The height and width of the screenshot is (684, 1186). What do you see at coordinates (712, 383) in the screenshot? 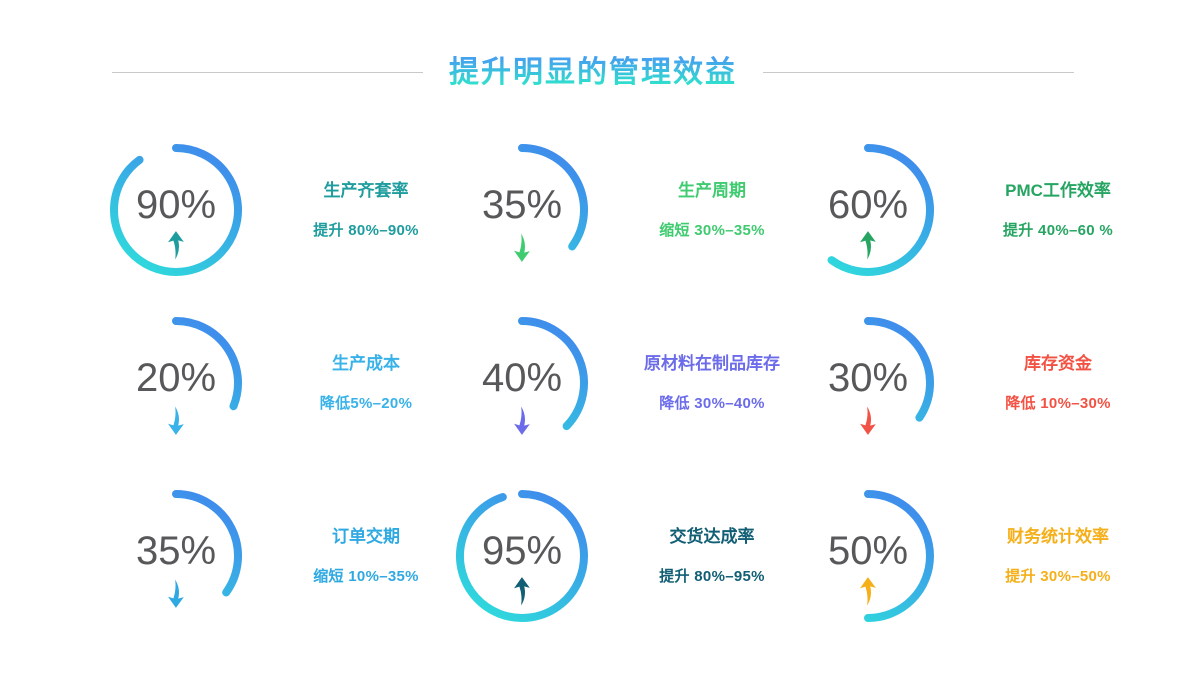
I see `metric-text: 原材料在制品库存 降低 30%–40%` at bounding box center [712, 383].